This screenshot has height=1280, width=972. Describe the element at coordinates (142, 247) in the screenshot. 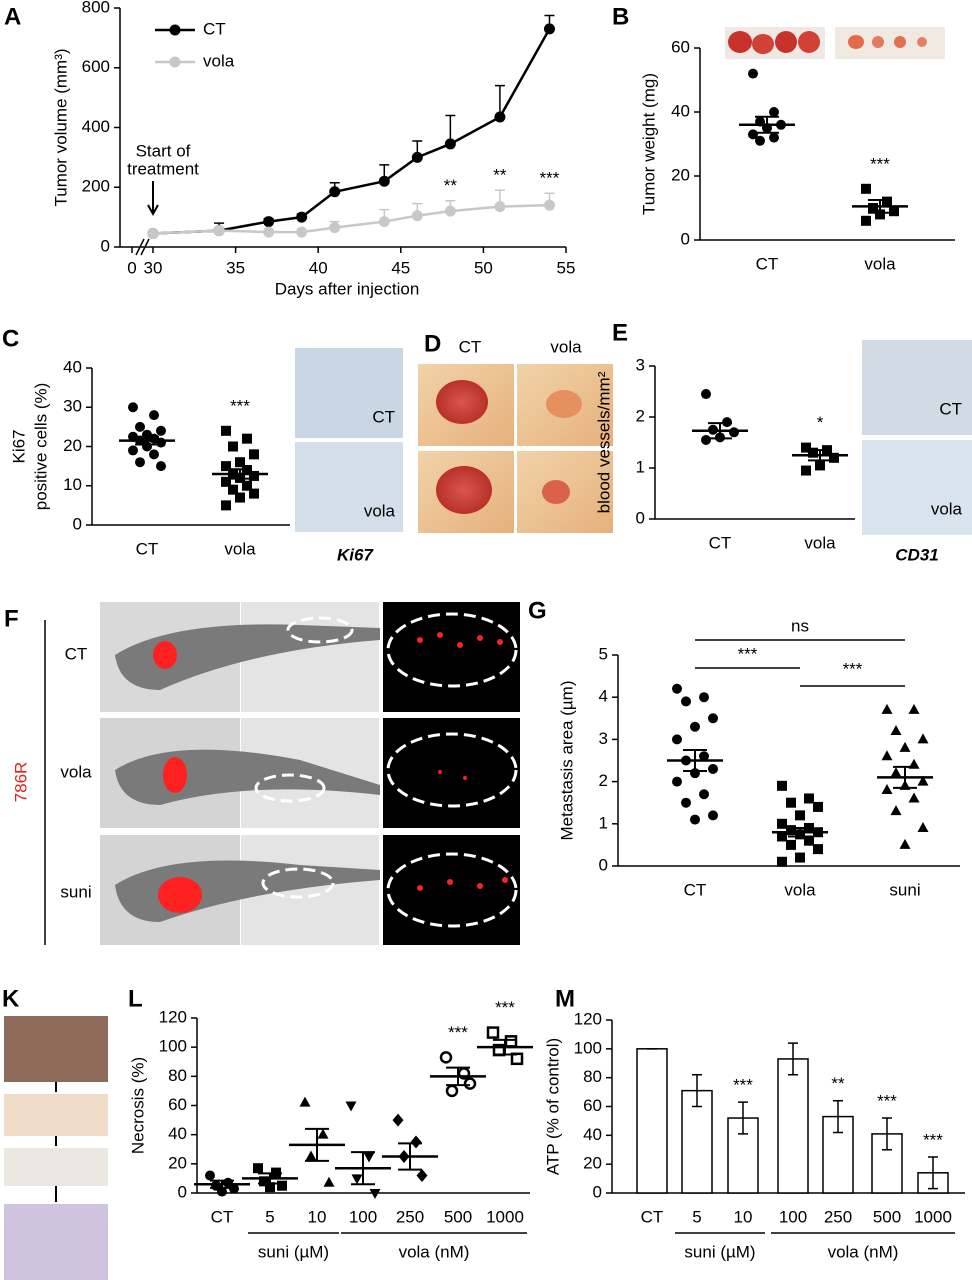

I see `axis-break` at that location.